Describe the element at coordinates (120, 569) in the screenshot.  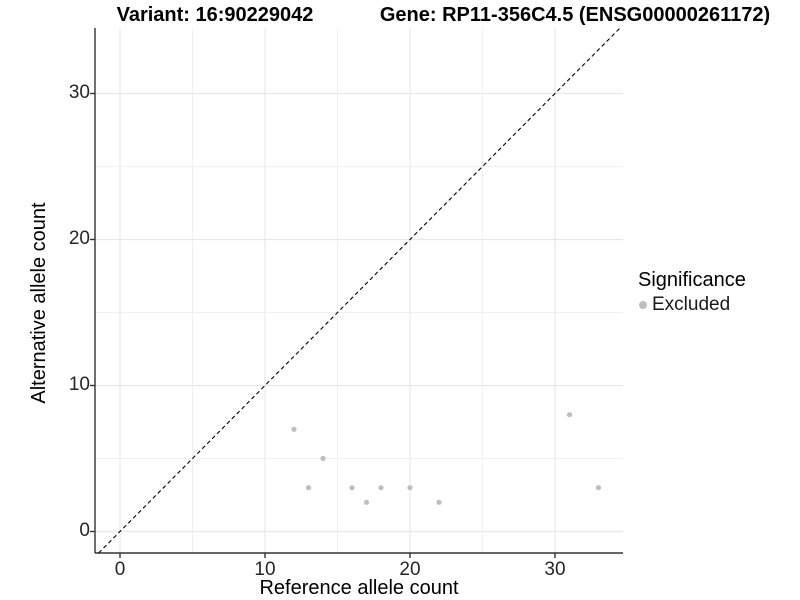
I see `x-tick-label-0: 0` at that location.